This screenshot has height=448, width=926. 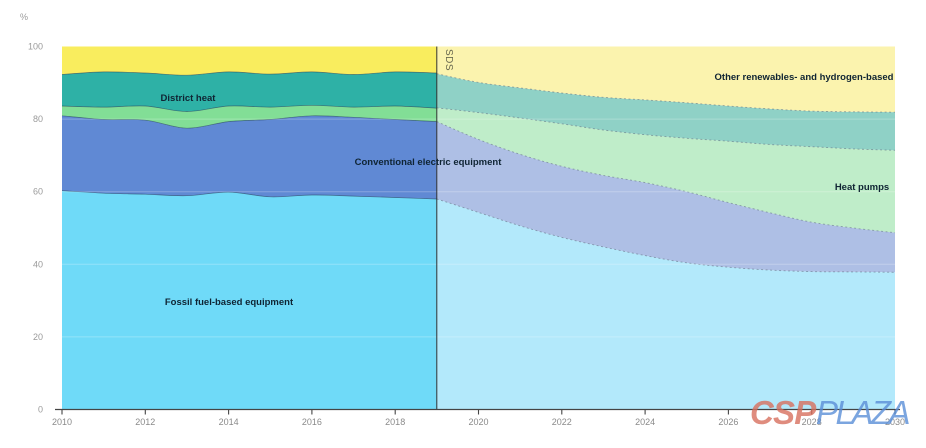 I want to click on svg-text: PLAZA, so click(x=863, y=412).